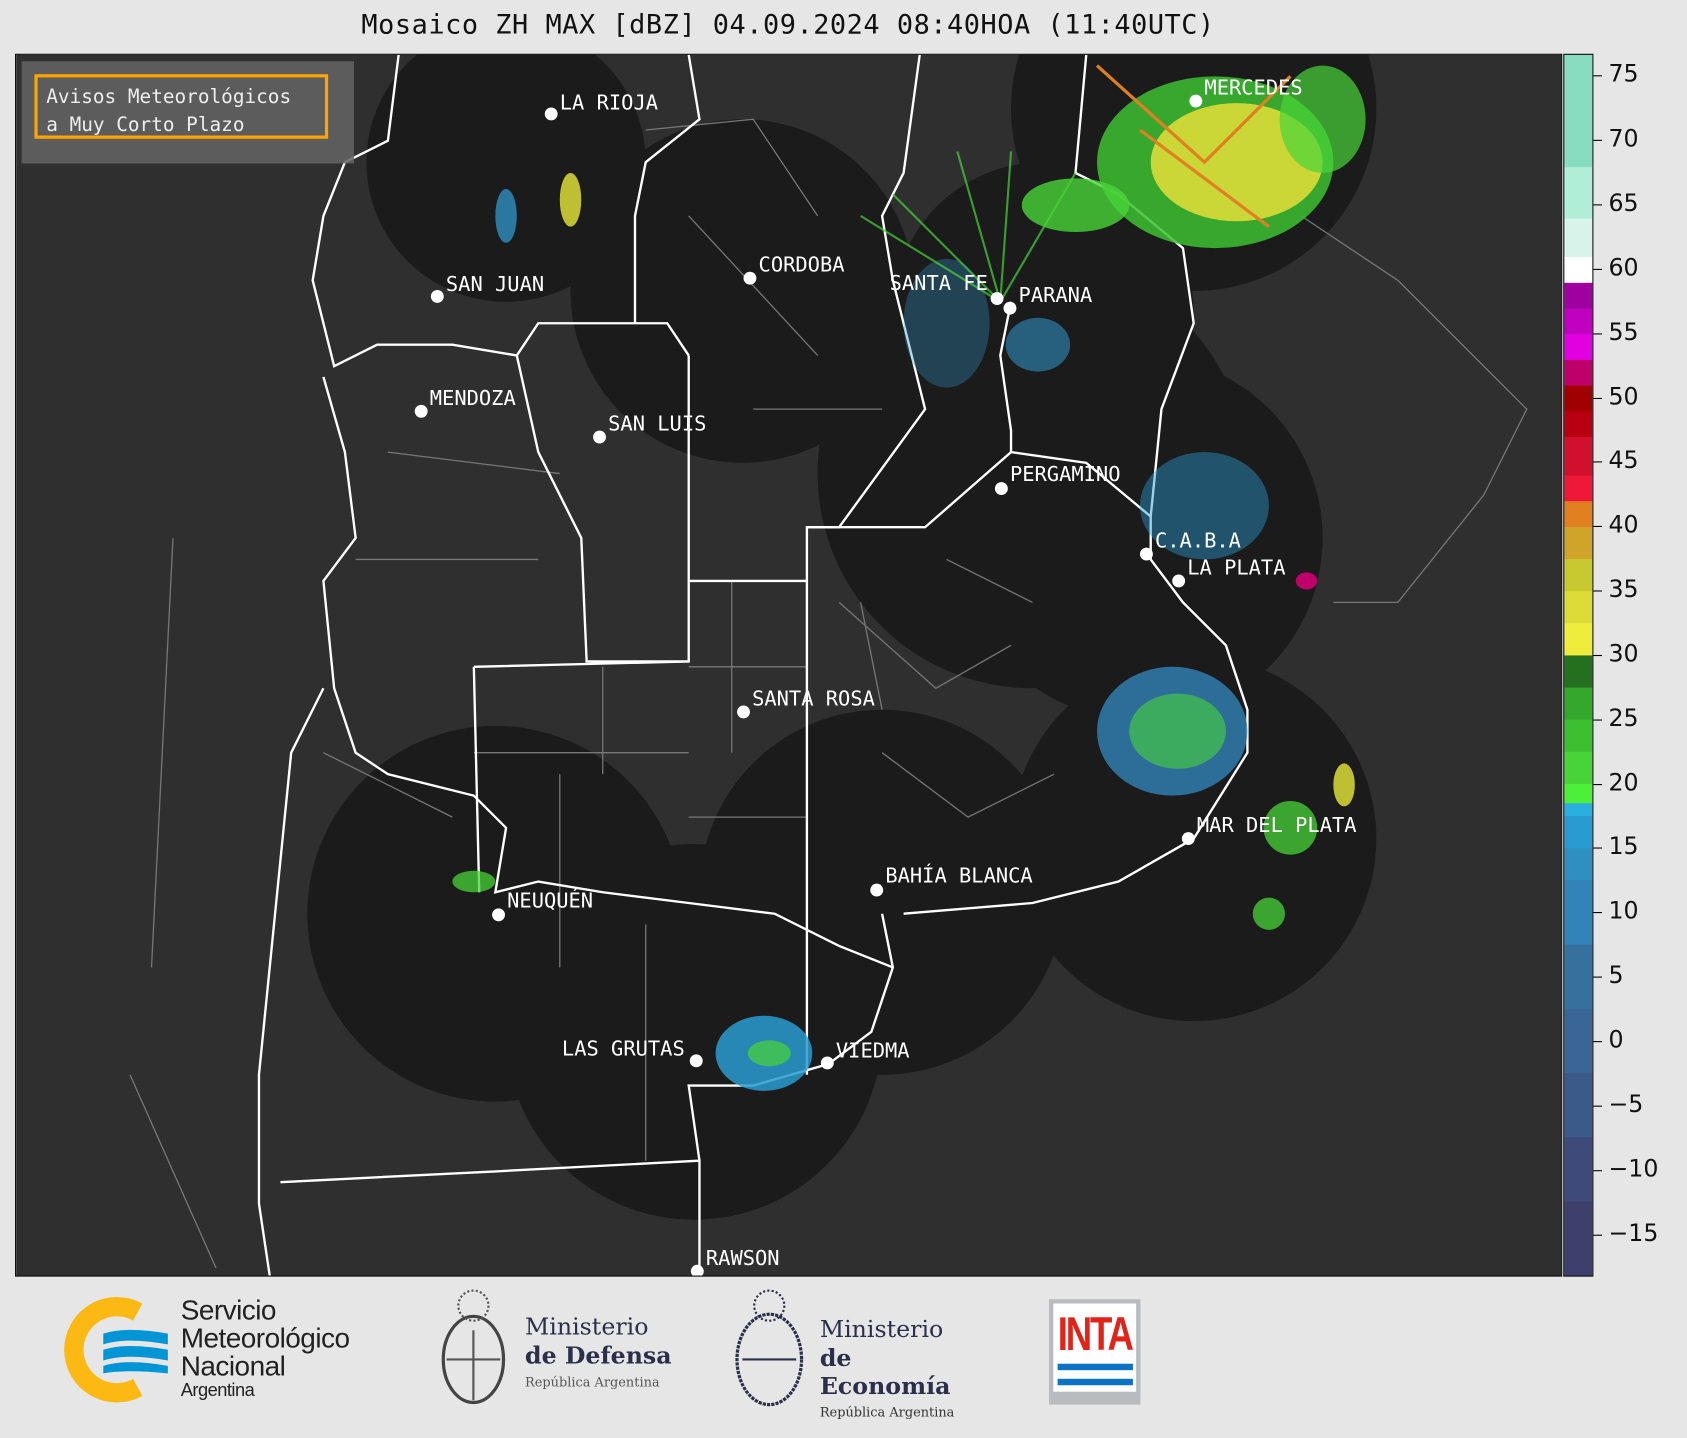 This screenshot has height=1438, width=1687. I want to click on radar-coverage-la-rioja, so click(506, 178).